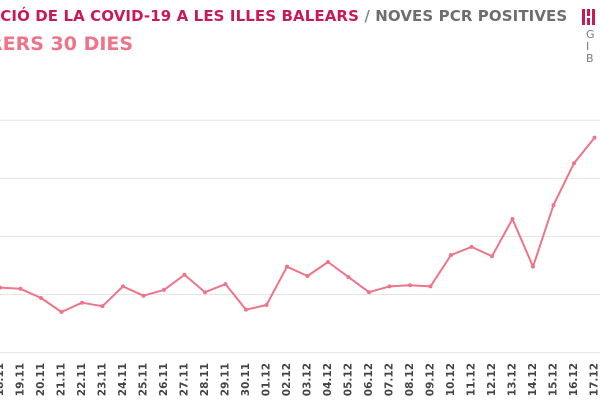 The width and height of the screenshot is (600, 400). What do you see at coordinates (246, 379) in the screenshot?
I see `x-tick-label-12: 30.11` at bounding box center [246, 379].